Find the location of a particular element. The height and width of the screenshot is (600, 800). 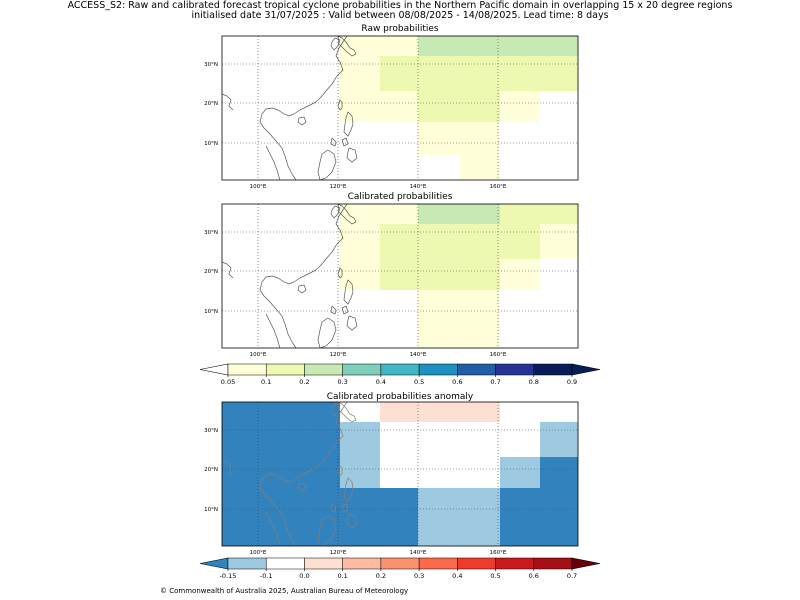

anomaly-colorbar: -0.15 -0.1 0.0 0.1 0.2 0.3 0.4 0.5 0.6 0.7 is located at coordinates (400, 568).